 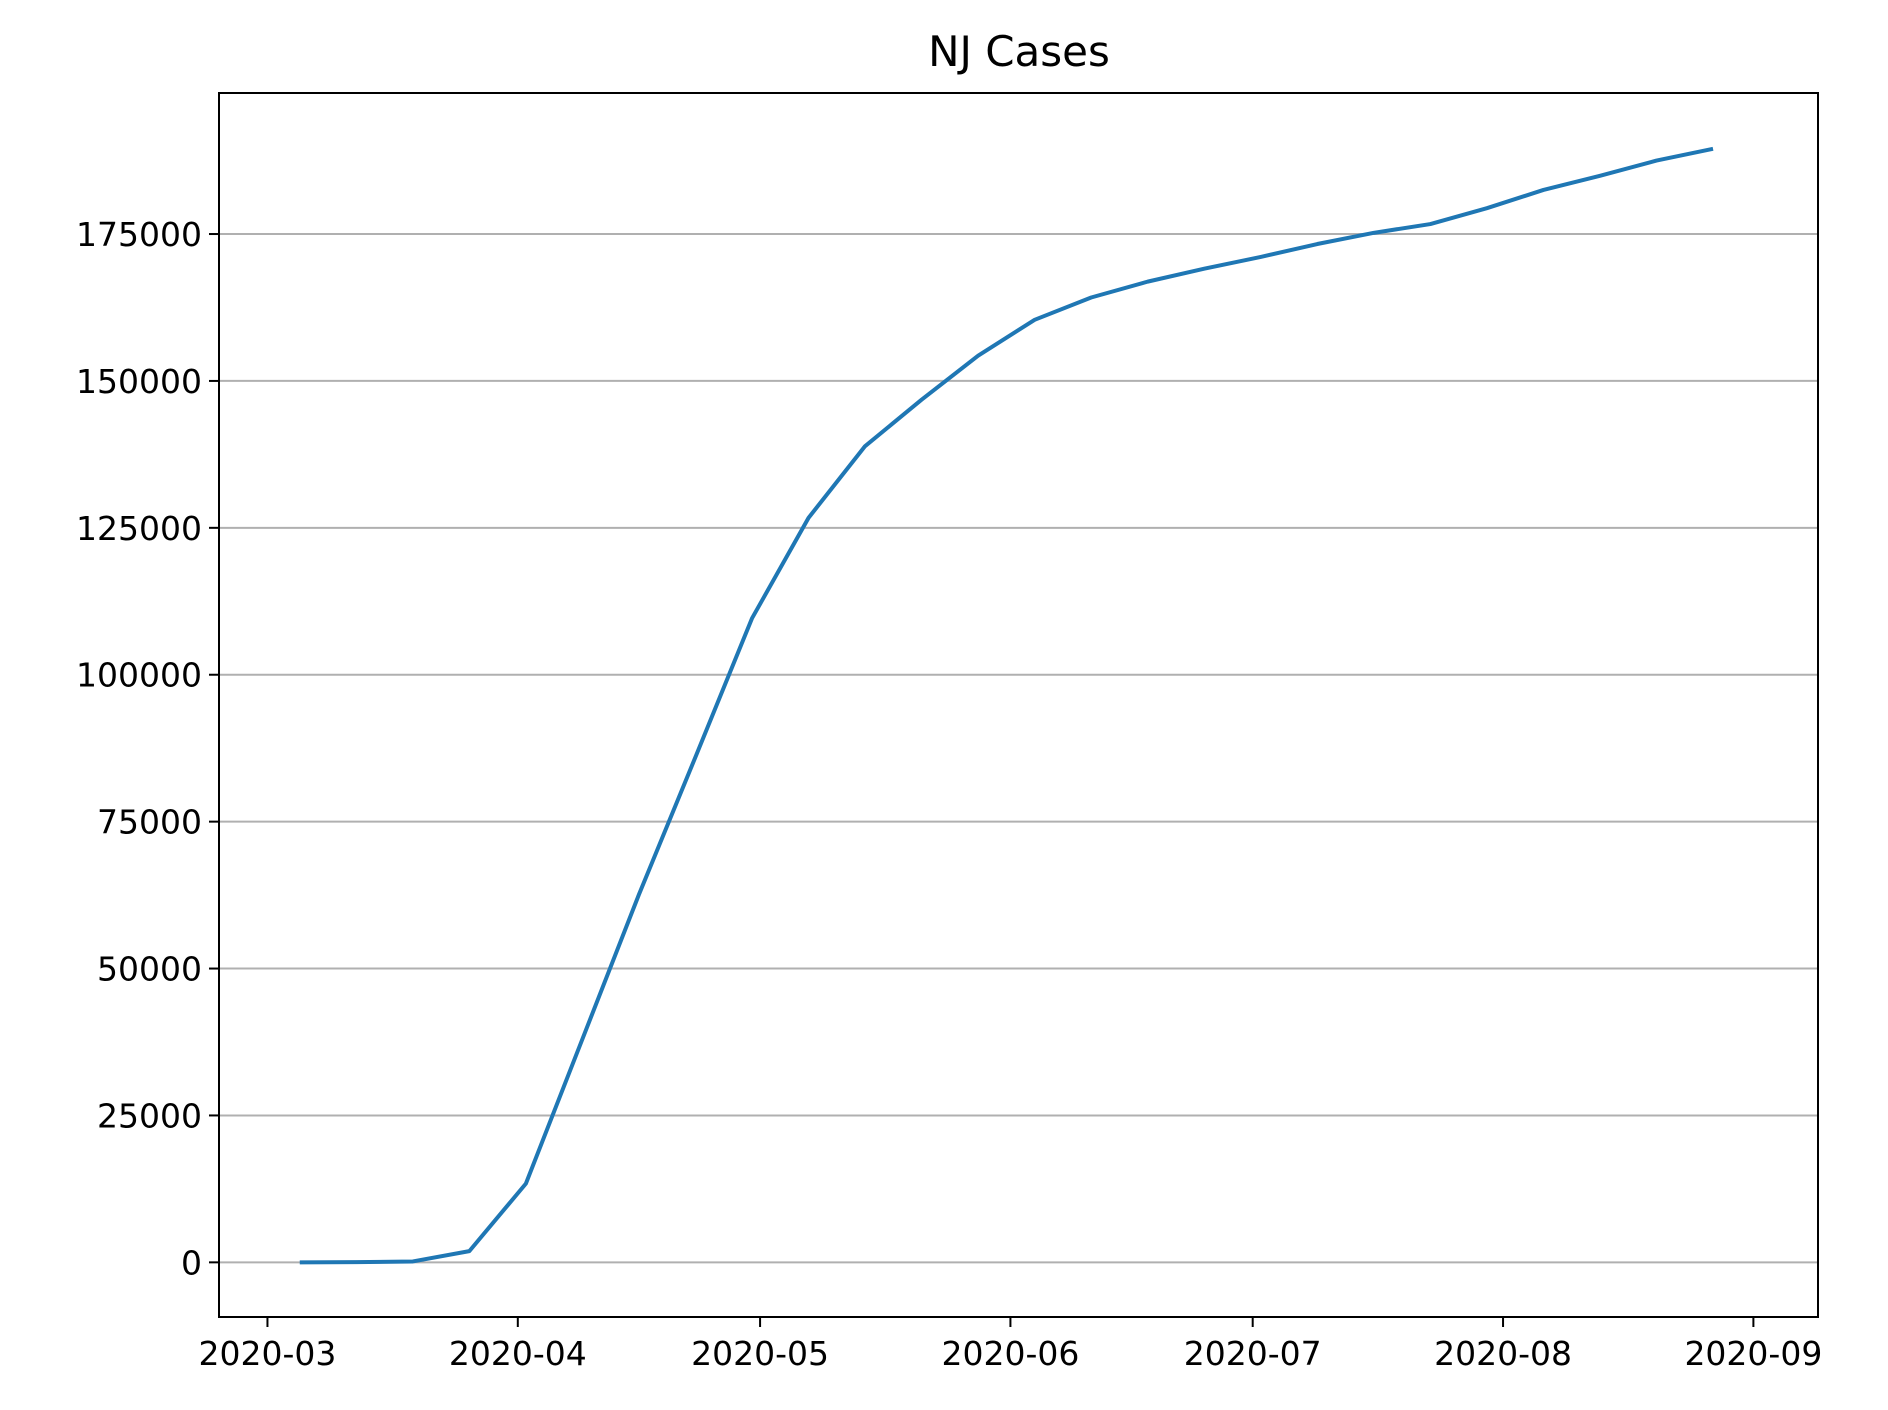 I want to click on y-tick-label: 175000, so click(x=139, y=234).